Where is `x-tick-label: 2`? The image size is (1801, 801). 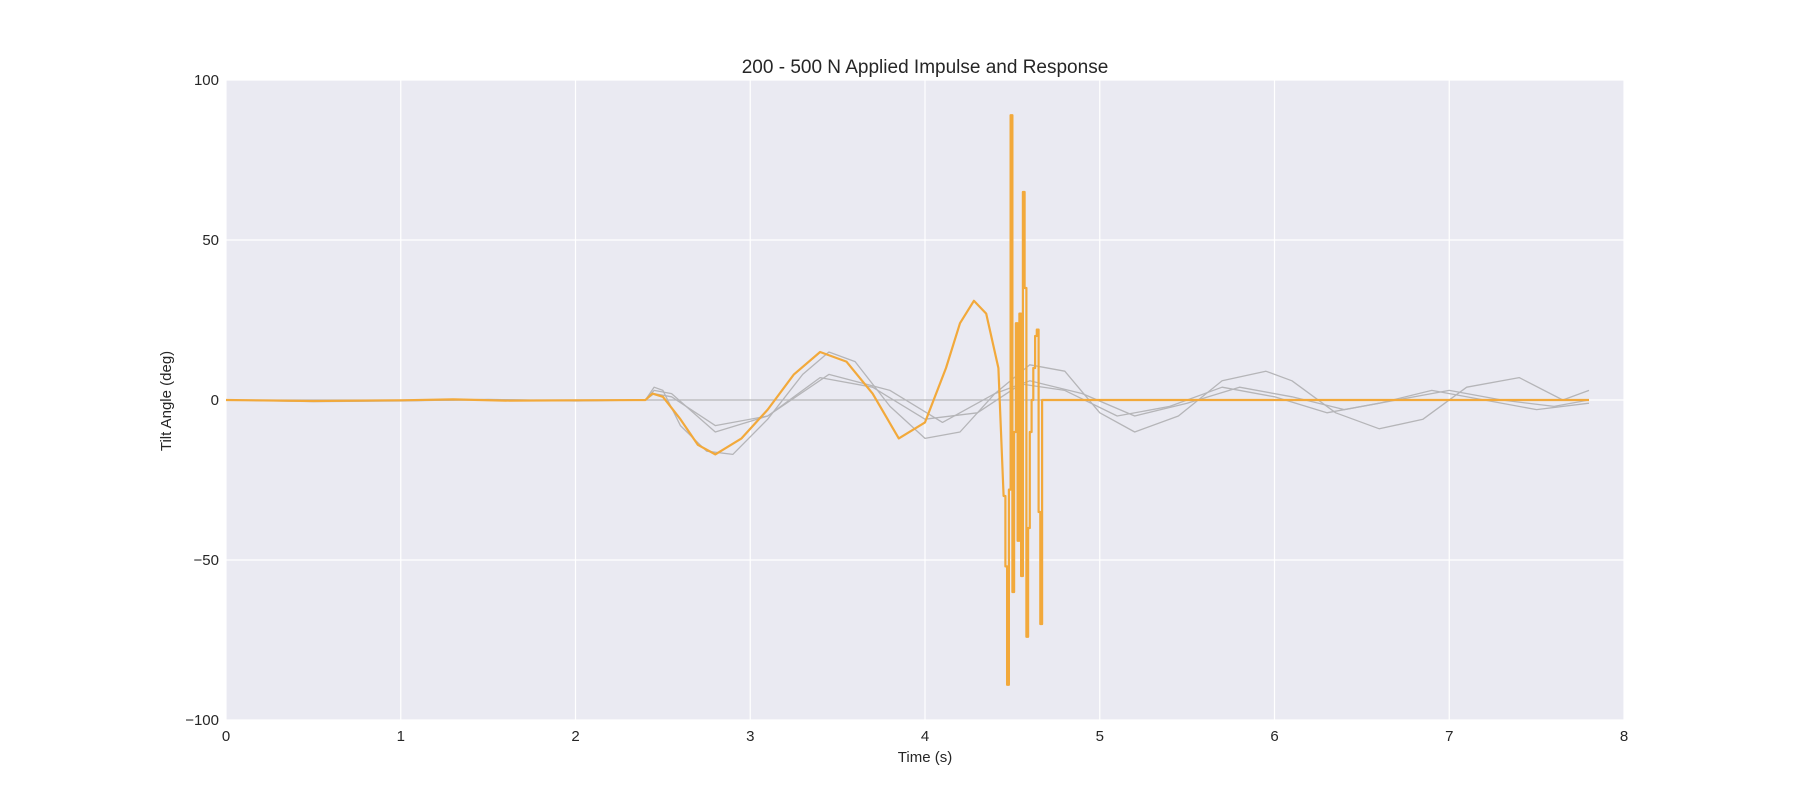 x-tick-label: 2 is located at coordinates (575, 736).